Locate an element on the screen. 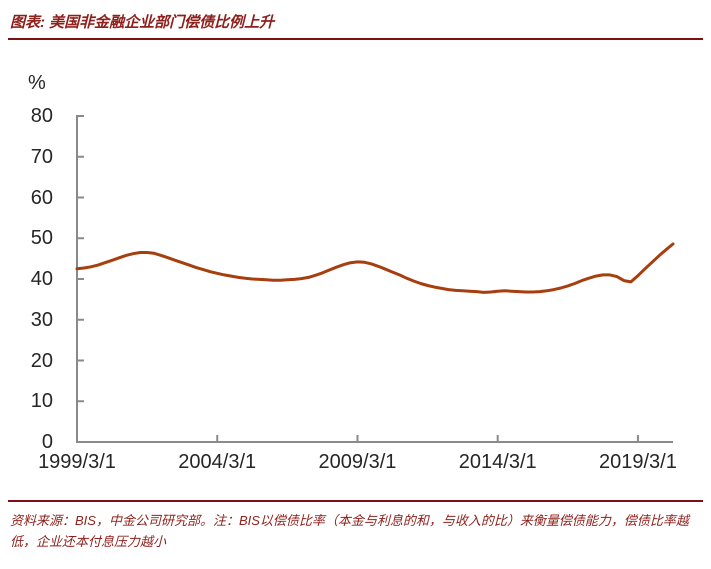  y-tick-label: 30 is located at coordinates (41, 319).